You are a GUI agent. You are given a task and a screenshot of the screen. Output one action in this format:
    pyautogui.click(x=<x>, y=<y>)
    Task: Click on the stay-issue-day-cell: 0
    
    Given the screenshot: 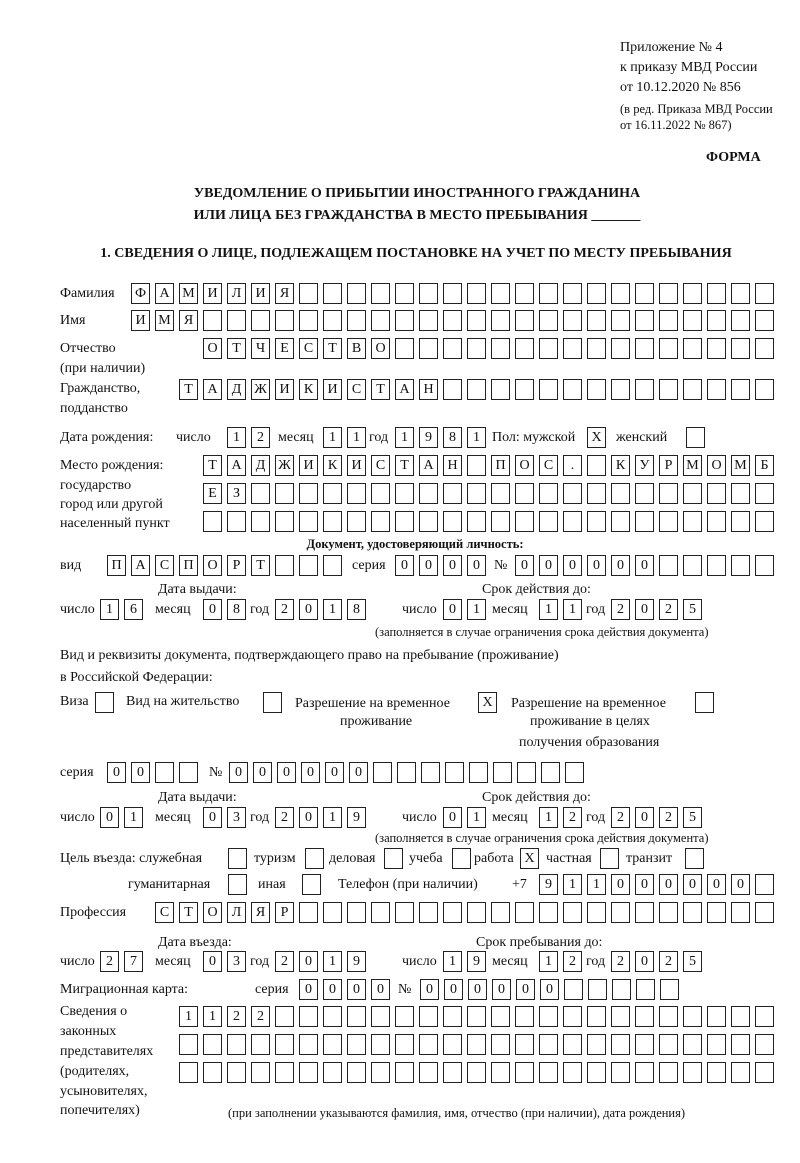 What is the action you would take?
    pyautogui.click(x=109, y=817)
    